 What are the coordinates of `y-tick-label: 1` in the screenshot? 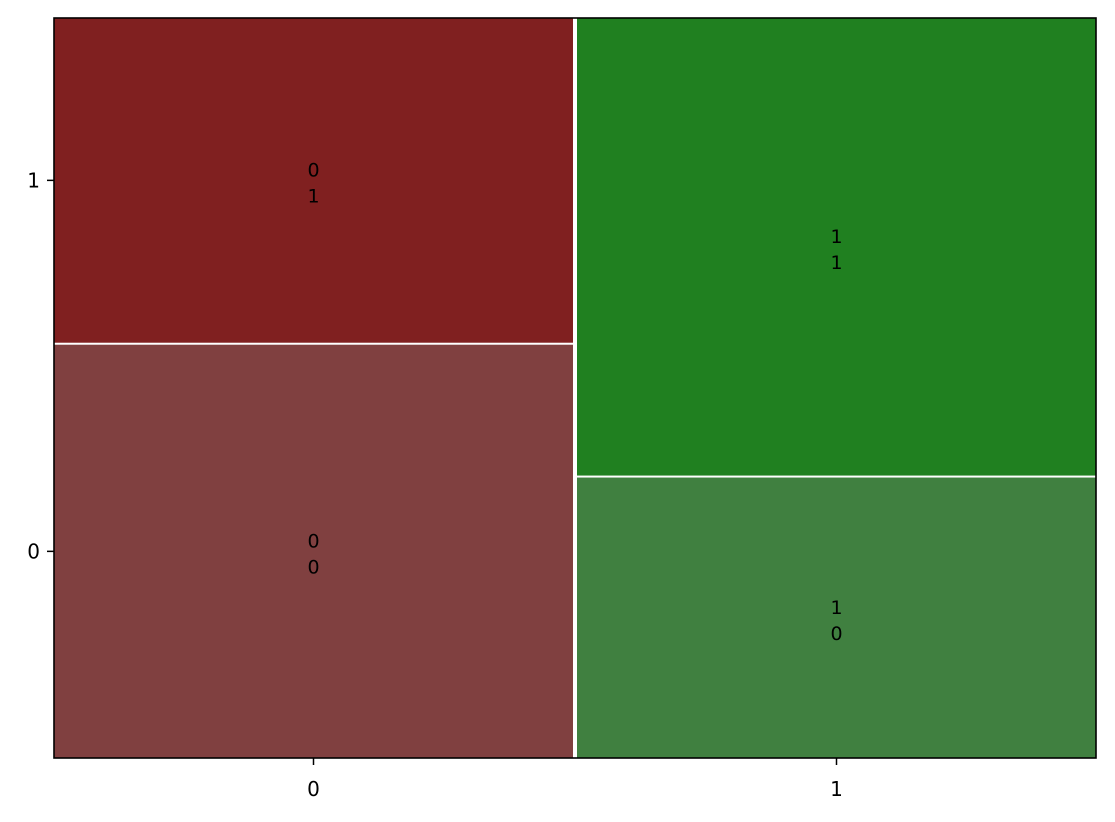 It's located at (33, 180).